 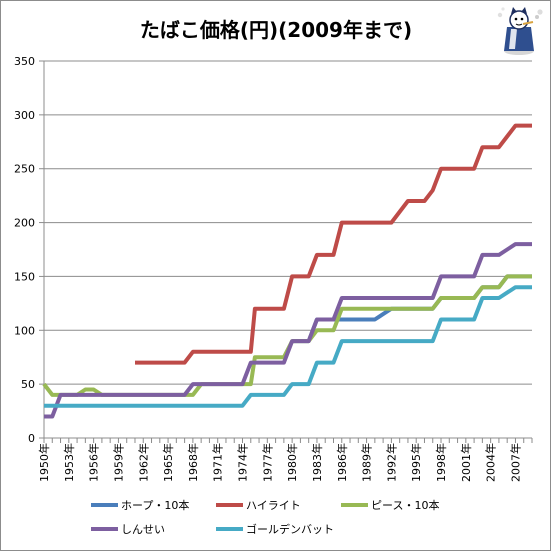 I want to click on x-tick-label: 1980年, so click(x=292, y=462).